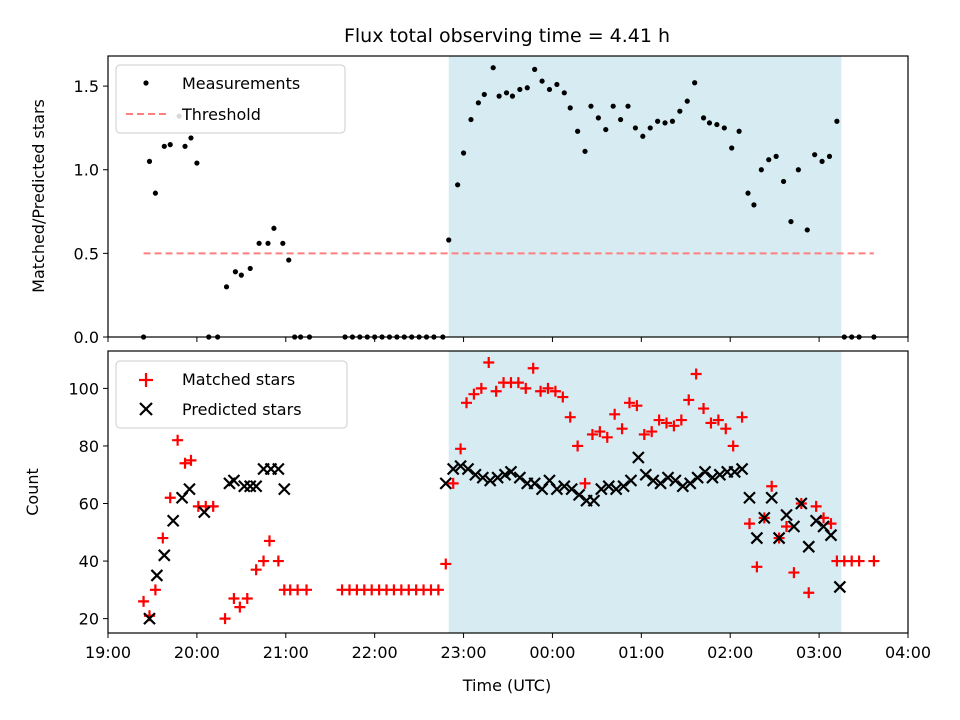  I want to click on y-tick-label: 100, so click(83, 388).